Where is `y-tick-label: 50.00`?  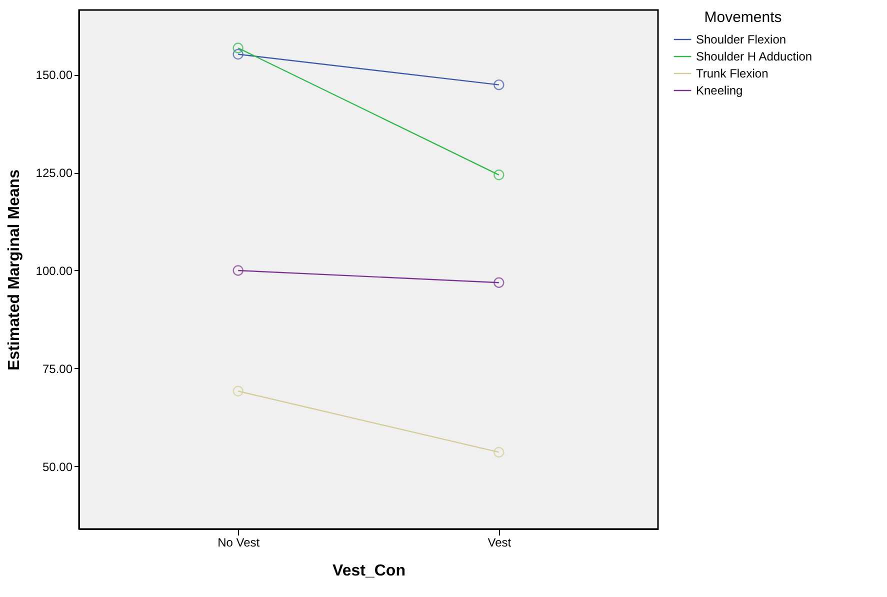
y-tick-label: 50.00 is located at coordinates (57, 467).